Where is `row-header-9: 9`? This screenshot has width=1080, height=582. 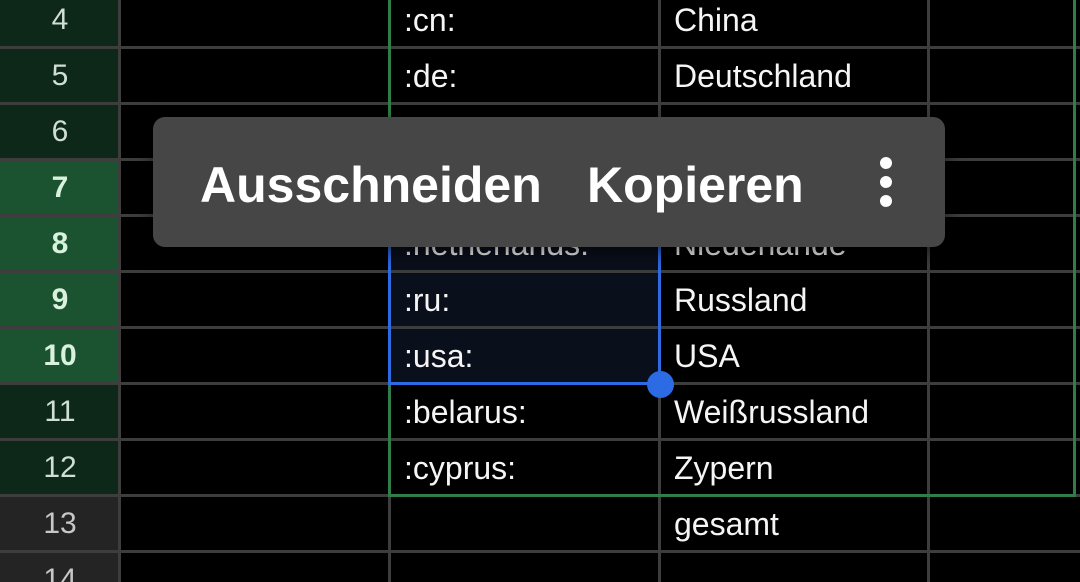
row-header-9: 9 is located at coordinates (60, 300).